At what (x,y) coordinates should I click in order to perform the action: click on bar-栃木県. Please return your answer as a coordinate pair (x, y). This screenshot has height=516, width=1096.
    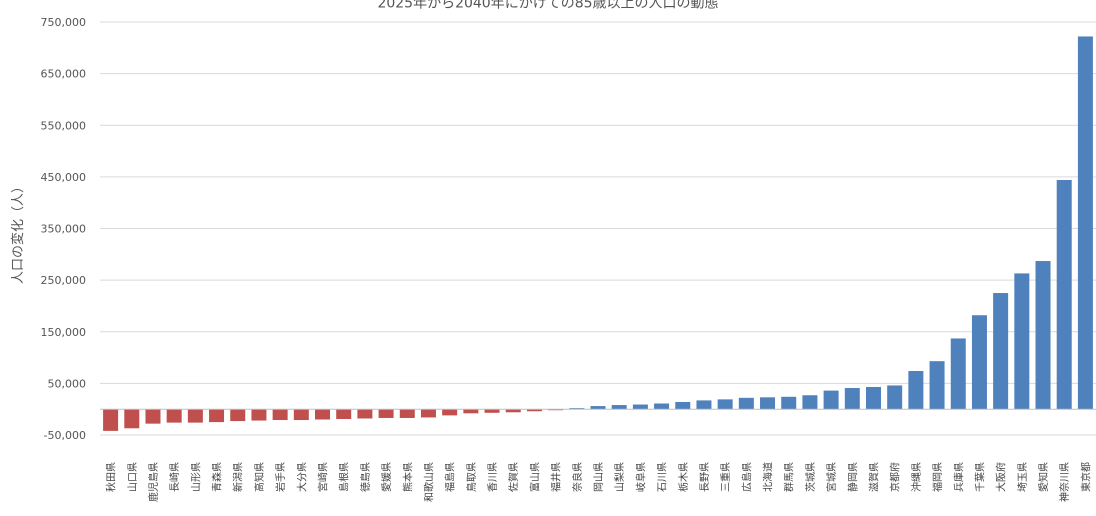
    Looking at the image, I should click on (683, 405).